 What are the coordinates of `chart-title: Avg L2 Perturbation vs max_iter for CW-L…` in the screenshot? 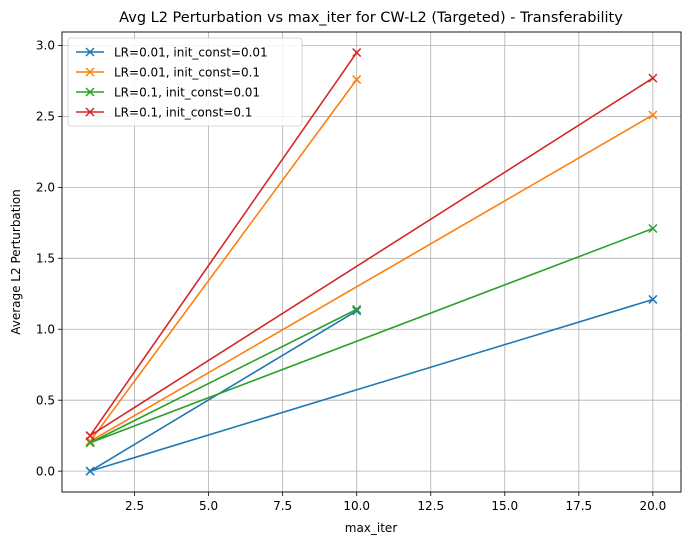 It's located at (371, 18).